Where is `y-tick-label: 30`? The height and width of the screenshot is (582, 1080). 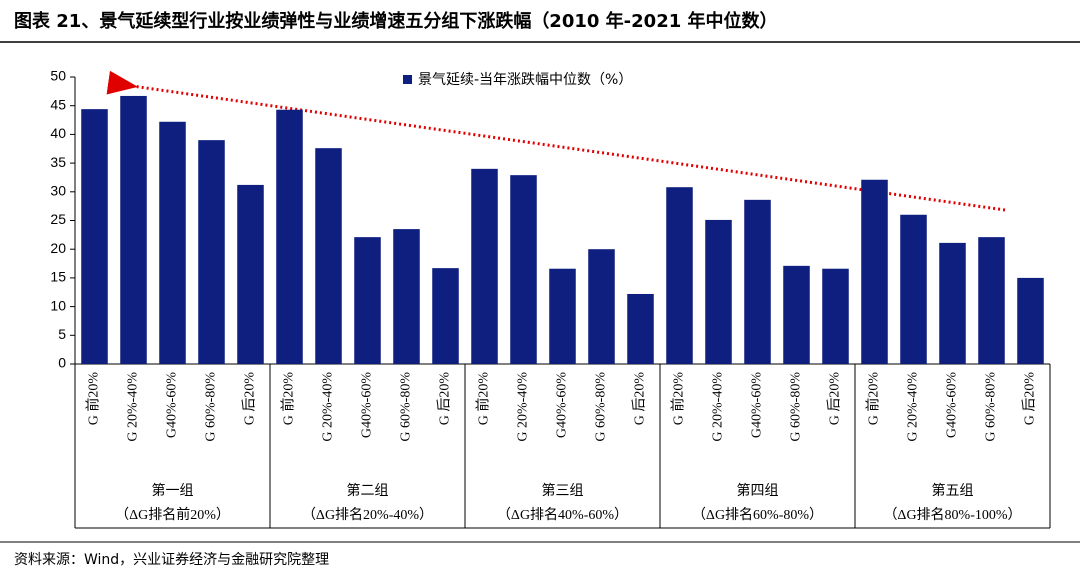
y-tick-label: 30 is located at coordinates (58, 191).